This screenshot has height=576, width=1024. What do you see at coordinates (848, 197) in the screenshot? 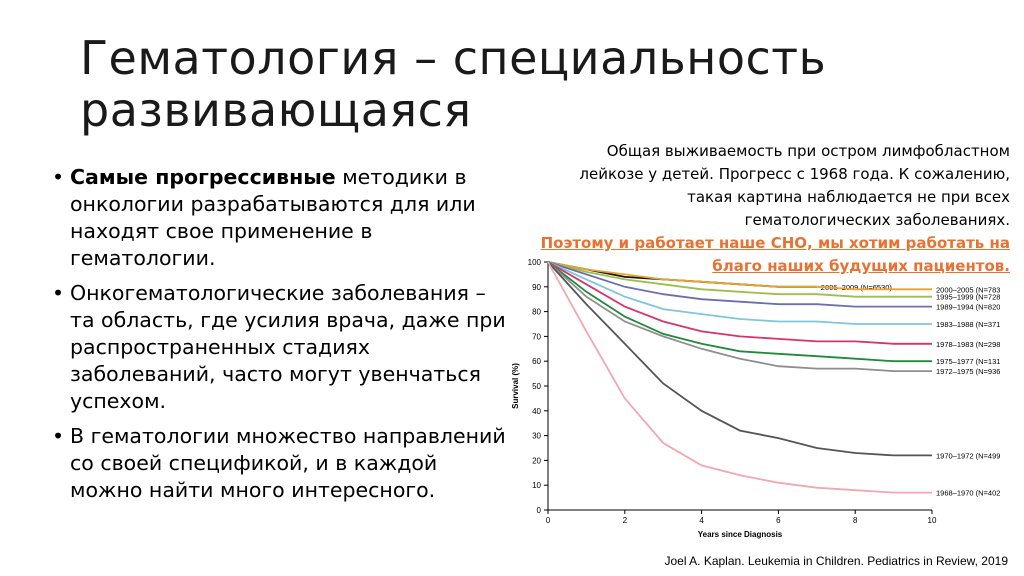
I see `caption-line-3: такая картина наблюдается не при всех` at bounding box center [848, 197].